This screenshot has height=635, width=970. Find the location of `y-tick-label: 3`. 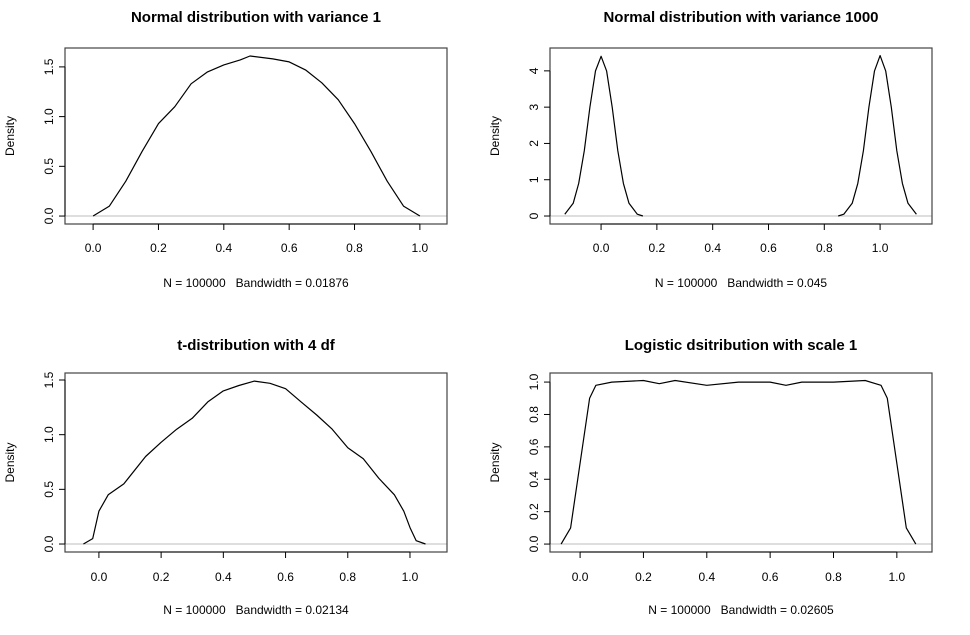

y-tick-label: 3 is located at coordinates (534, 106).